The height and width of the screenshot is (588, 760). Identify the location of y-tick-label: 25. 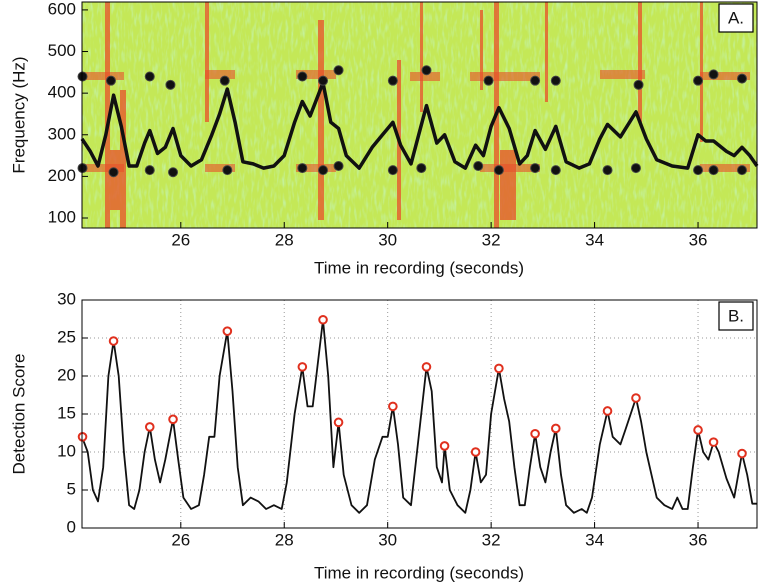
(66, 336).